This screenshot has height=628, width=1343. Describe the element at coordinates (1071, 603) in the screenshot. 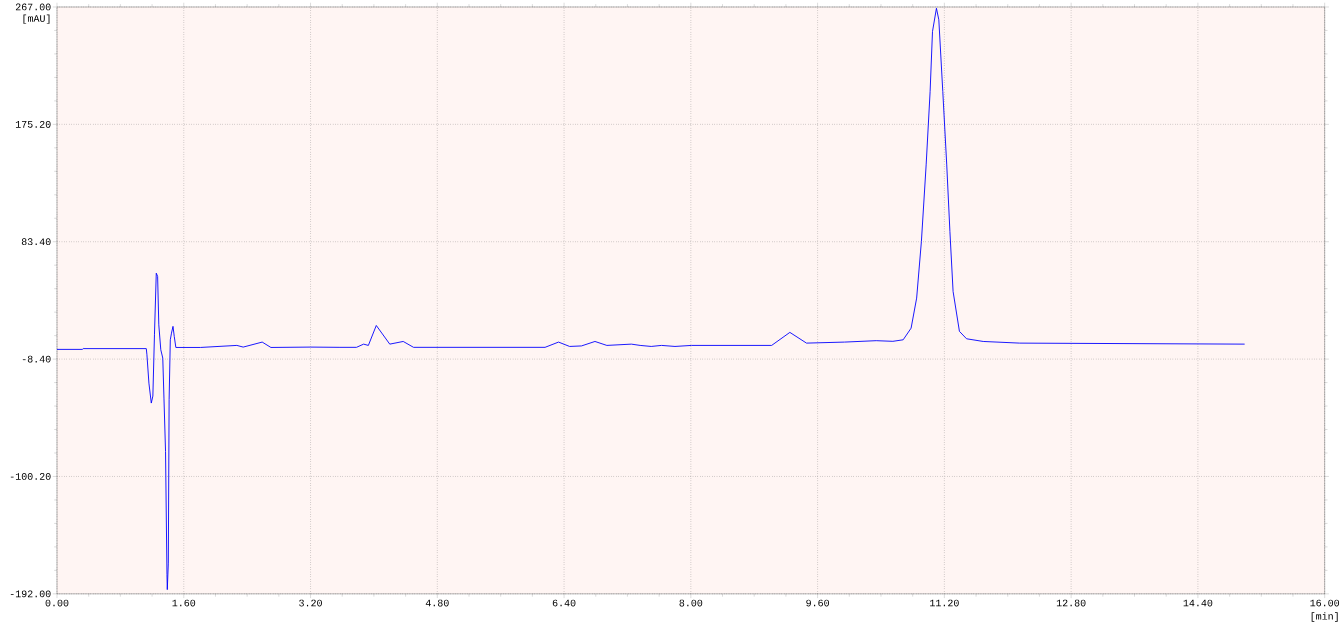

I see `x-tick-label: 12.80` at that location.